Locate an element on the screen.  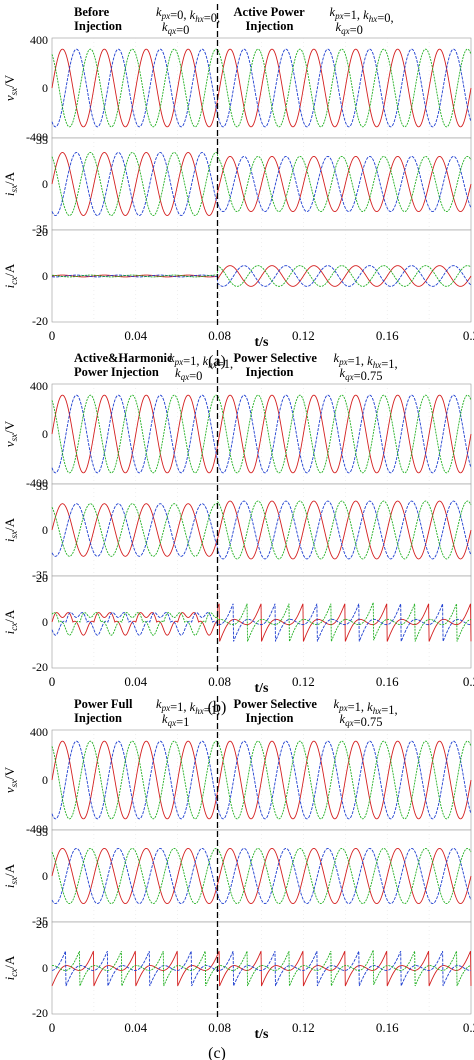
stage-params-line: kpx=0, khx=0, is located at coordinates (188, 15).